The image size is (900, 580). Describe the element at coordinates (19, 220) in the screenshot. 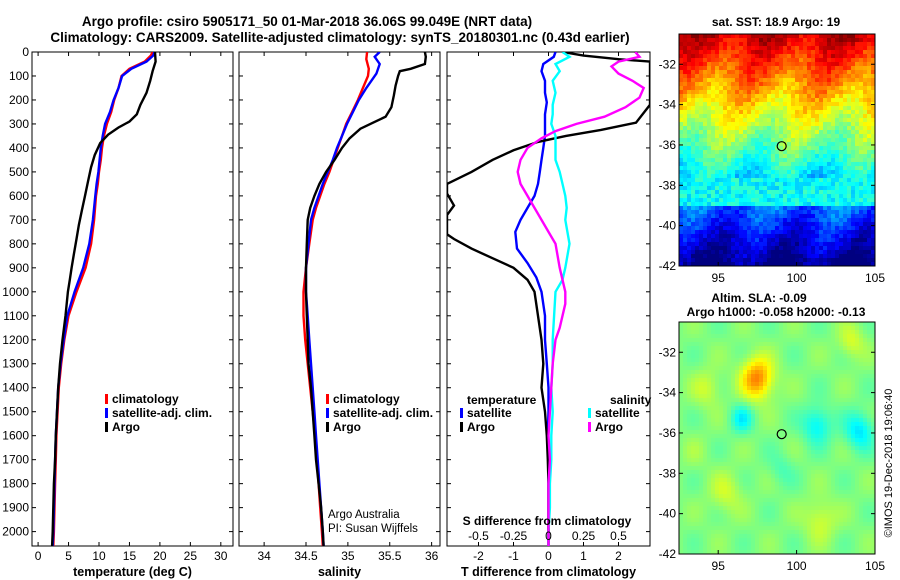

I see `depth-tick-label: 700` at that location.